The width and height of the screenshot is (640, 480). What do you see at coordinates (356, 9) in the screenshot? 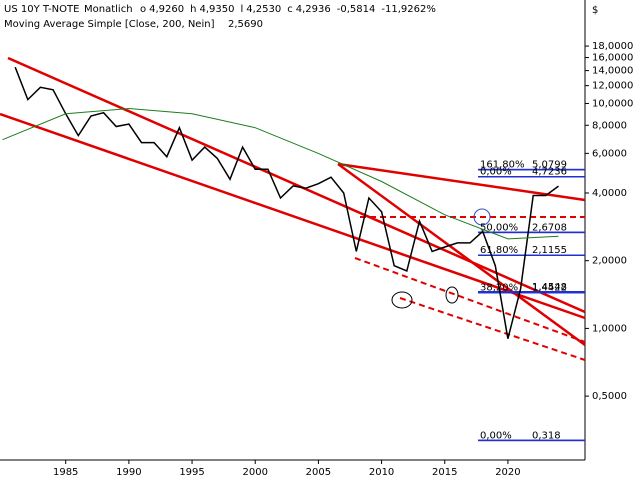
I see `quote-item: -0,5814` at bounding box center [356, 9].